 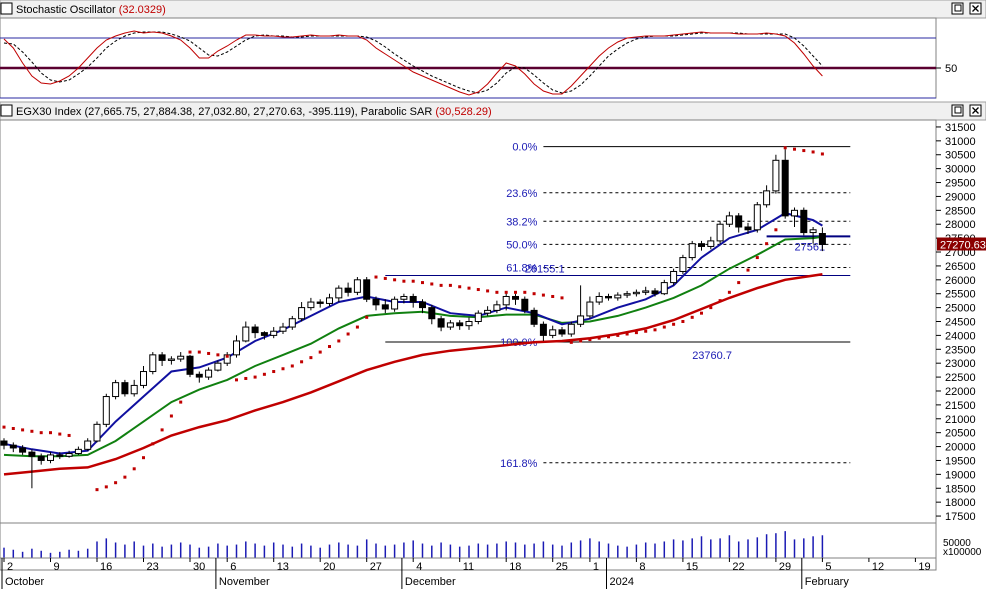 What do you see at coordinates (957, 8) in the screenshot?
I see `stochastic-maximize-button` at bounding box center [957, 8].